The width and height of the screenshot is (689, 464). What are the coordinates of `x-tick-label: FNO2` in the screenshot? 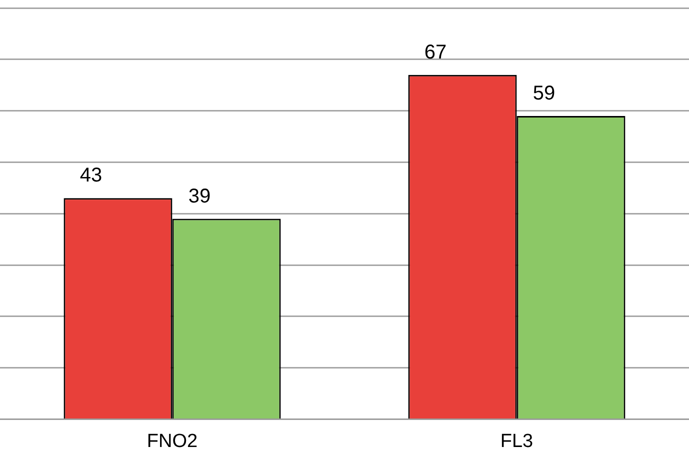 It's located at (172, 441).